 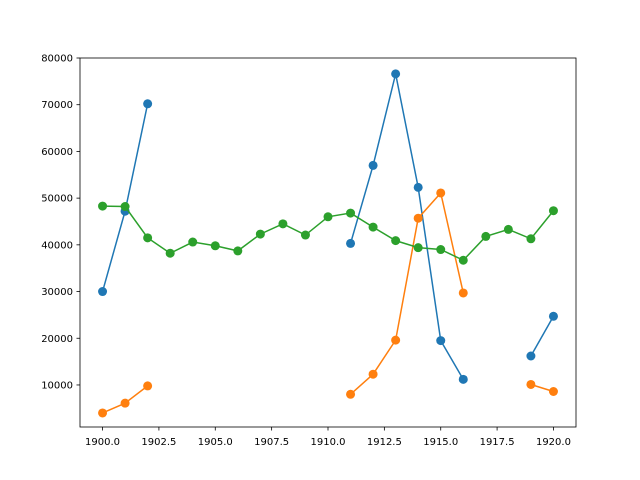 I want to click on series-1-point-1912, so click(x=373, y=165).